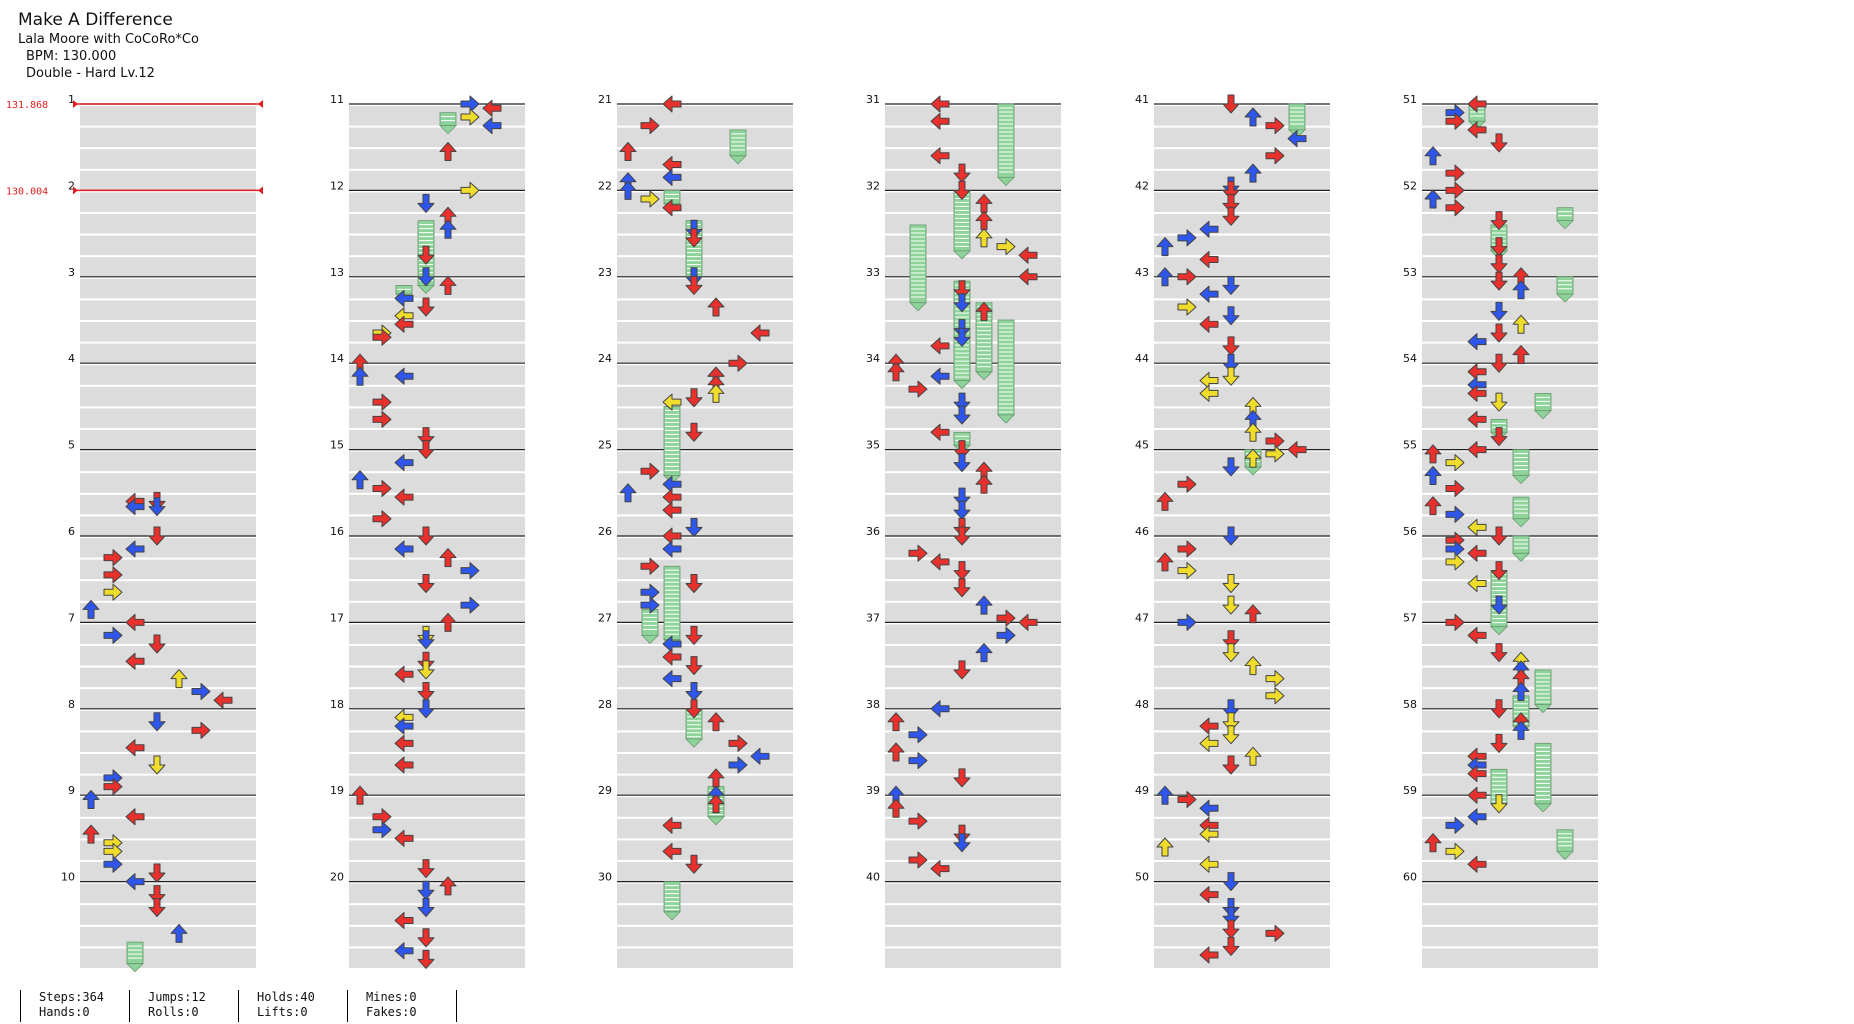 The height and width of the screenshot is (1024, 1854). Describe the element at coordinates (391, 997) in the screenshot. I see `stat-top: Mines:0` at that location.